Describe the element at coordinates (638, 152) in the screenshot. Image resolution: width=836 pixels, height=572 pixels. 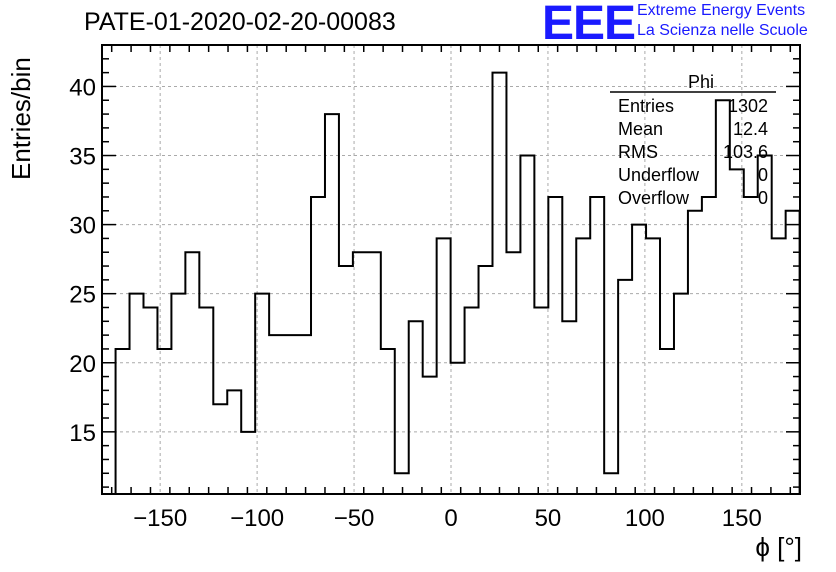
I see `stats-label: RMS` at that location.